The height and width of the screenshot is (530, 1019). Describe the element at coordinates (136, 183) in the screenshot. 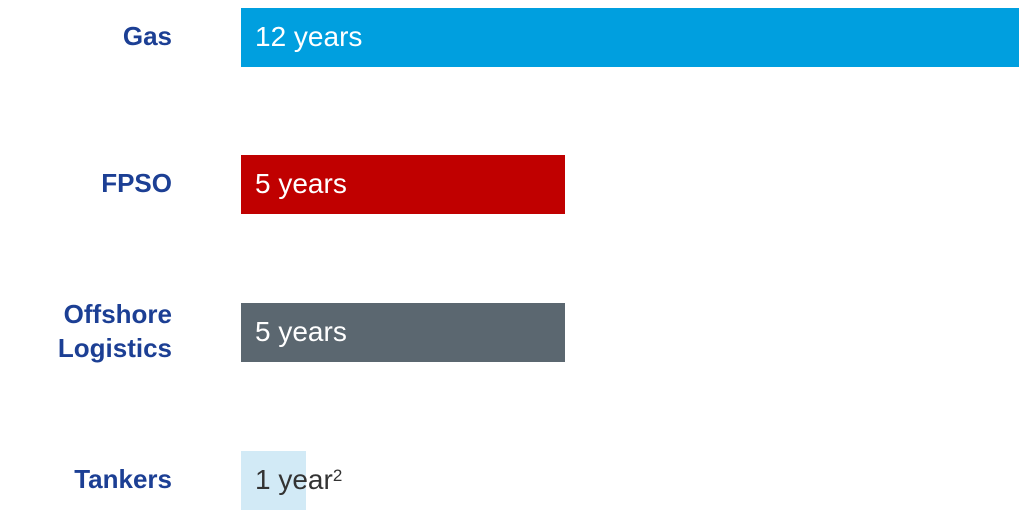

I see `category-label: FPSO` at that location.